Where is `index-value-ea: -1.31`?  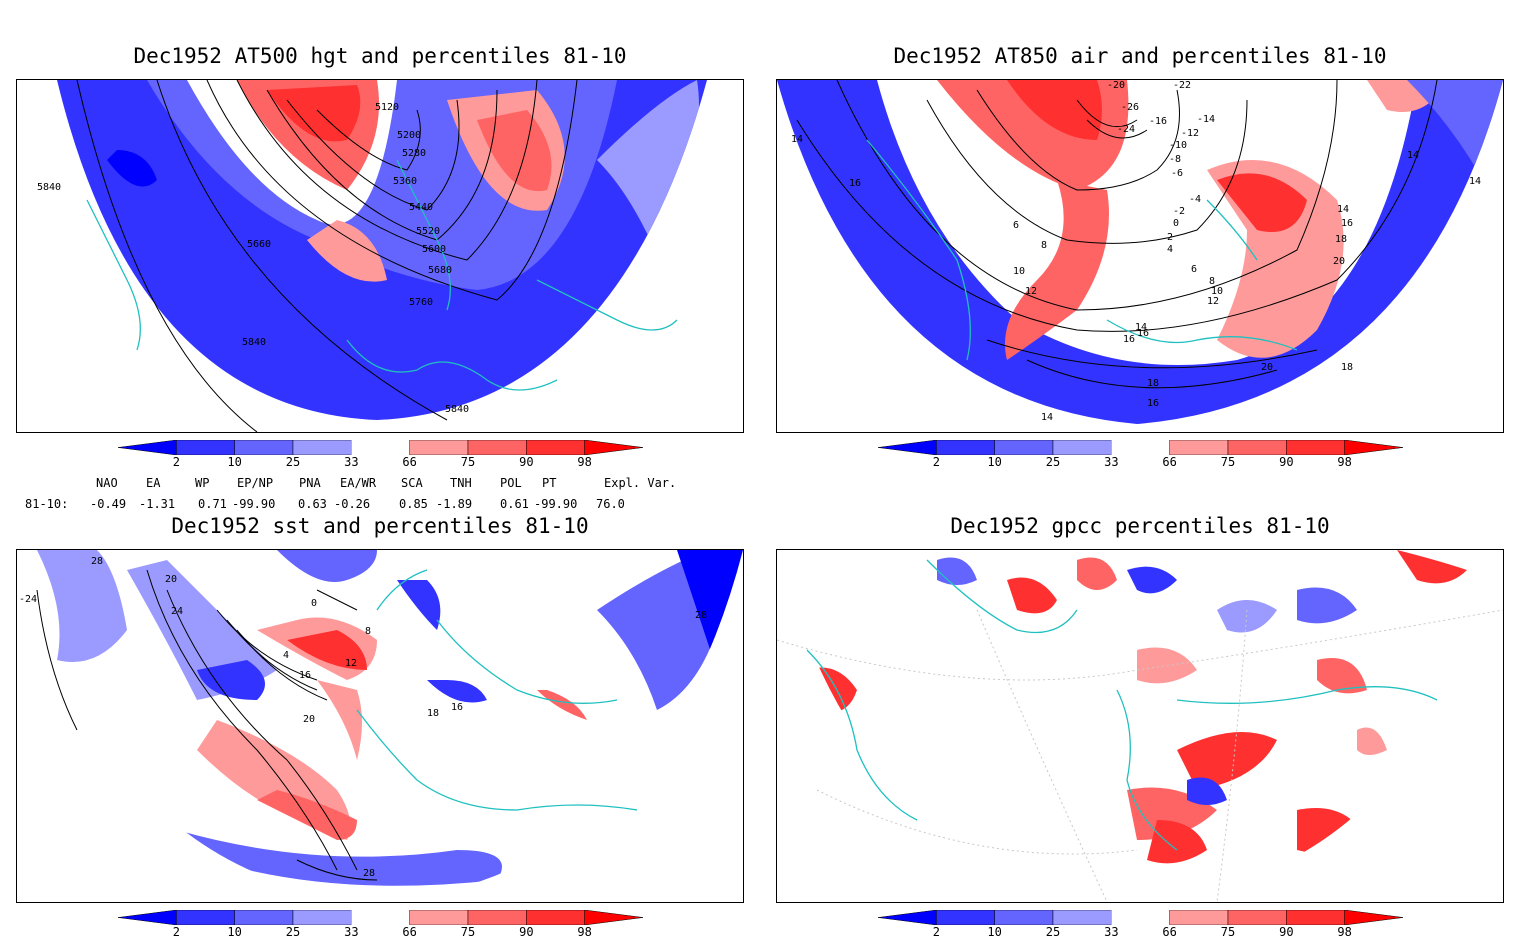
index-value-ea: -1.31 is located at coordinates (157, 504).